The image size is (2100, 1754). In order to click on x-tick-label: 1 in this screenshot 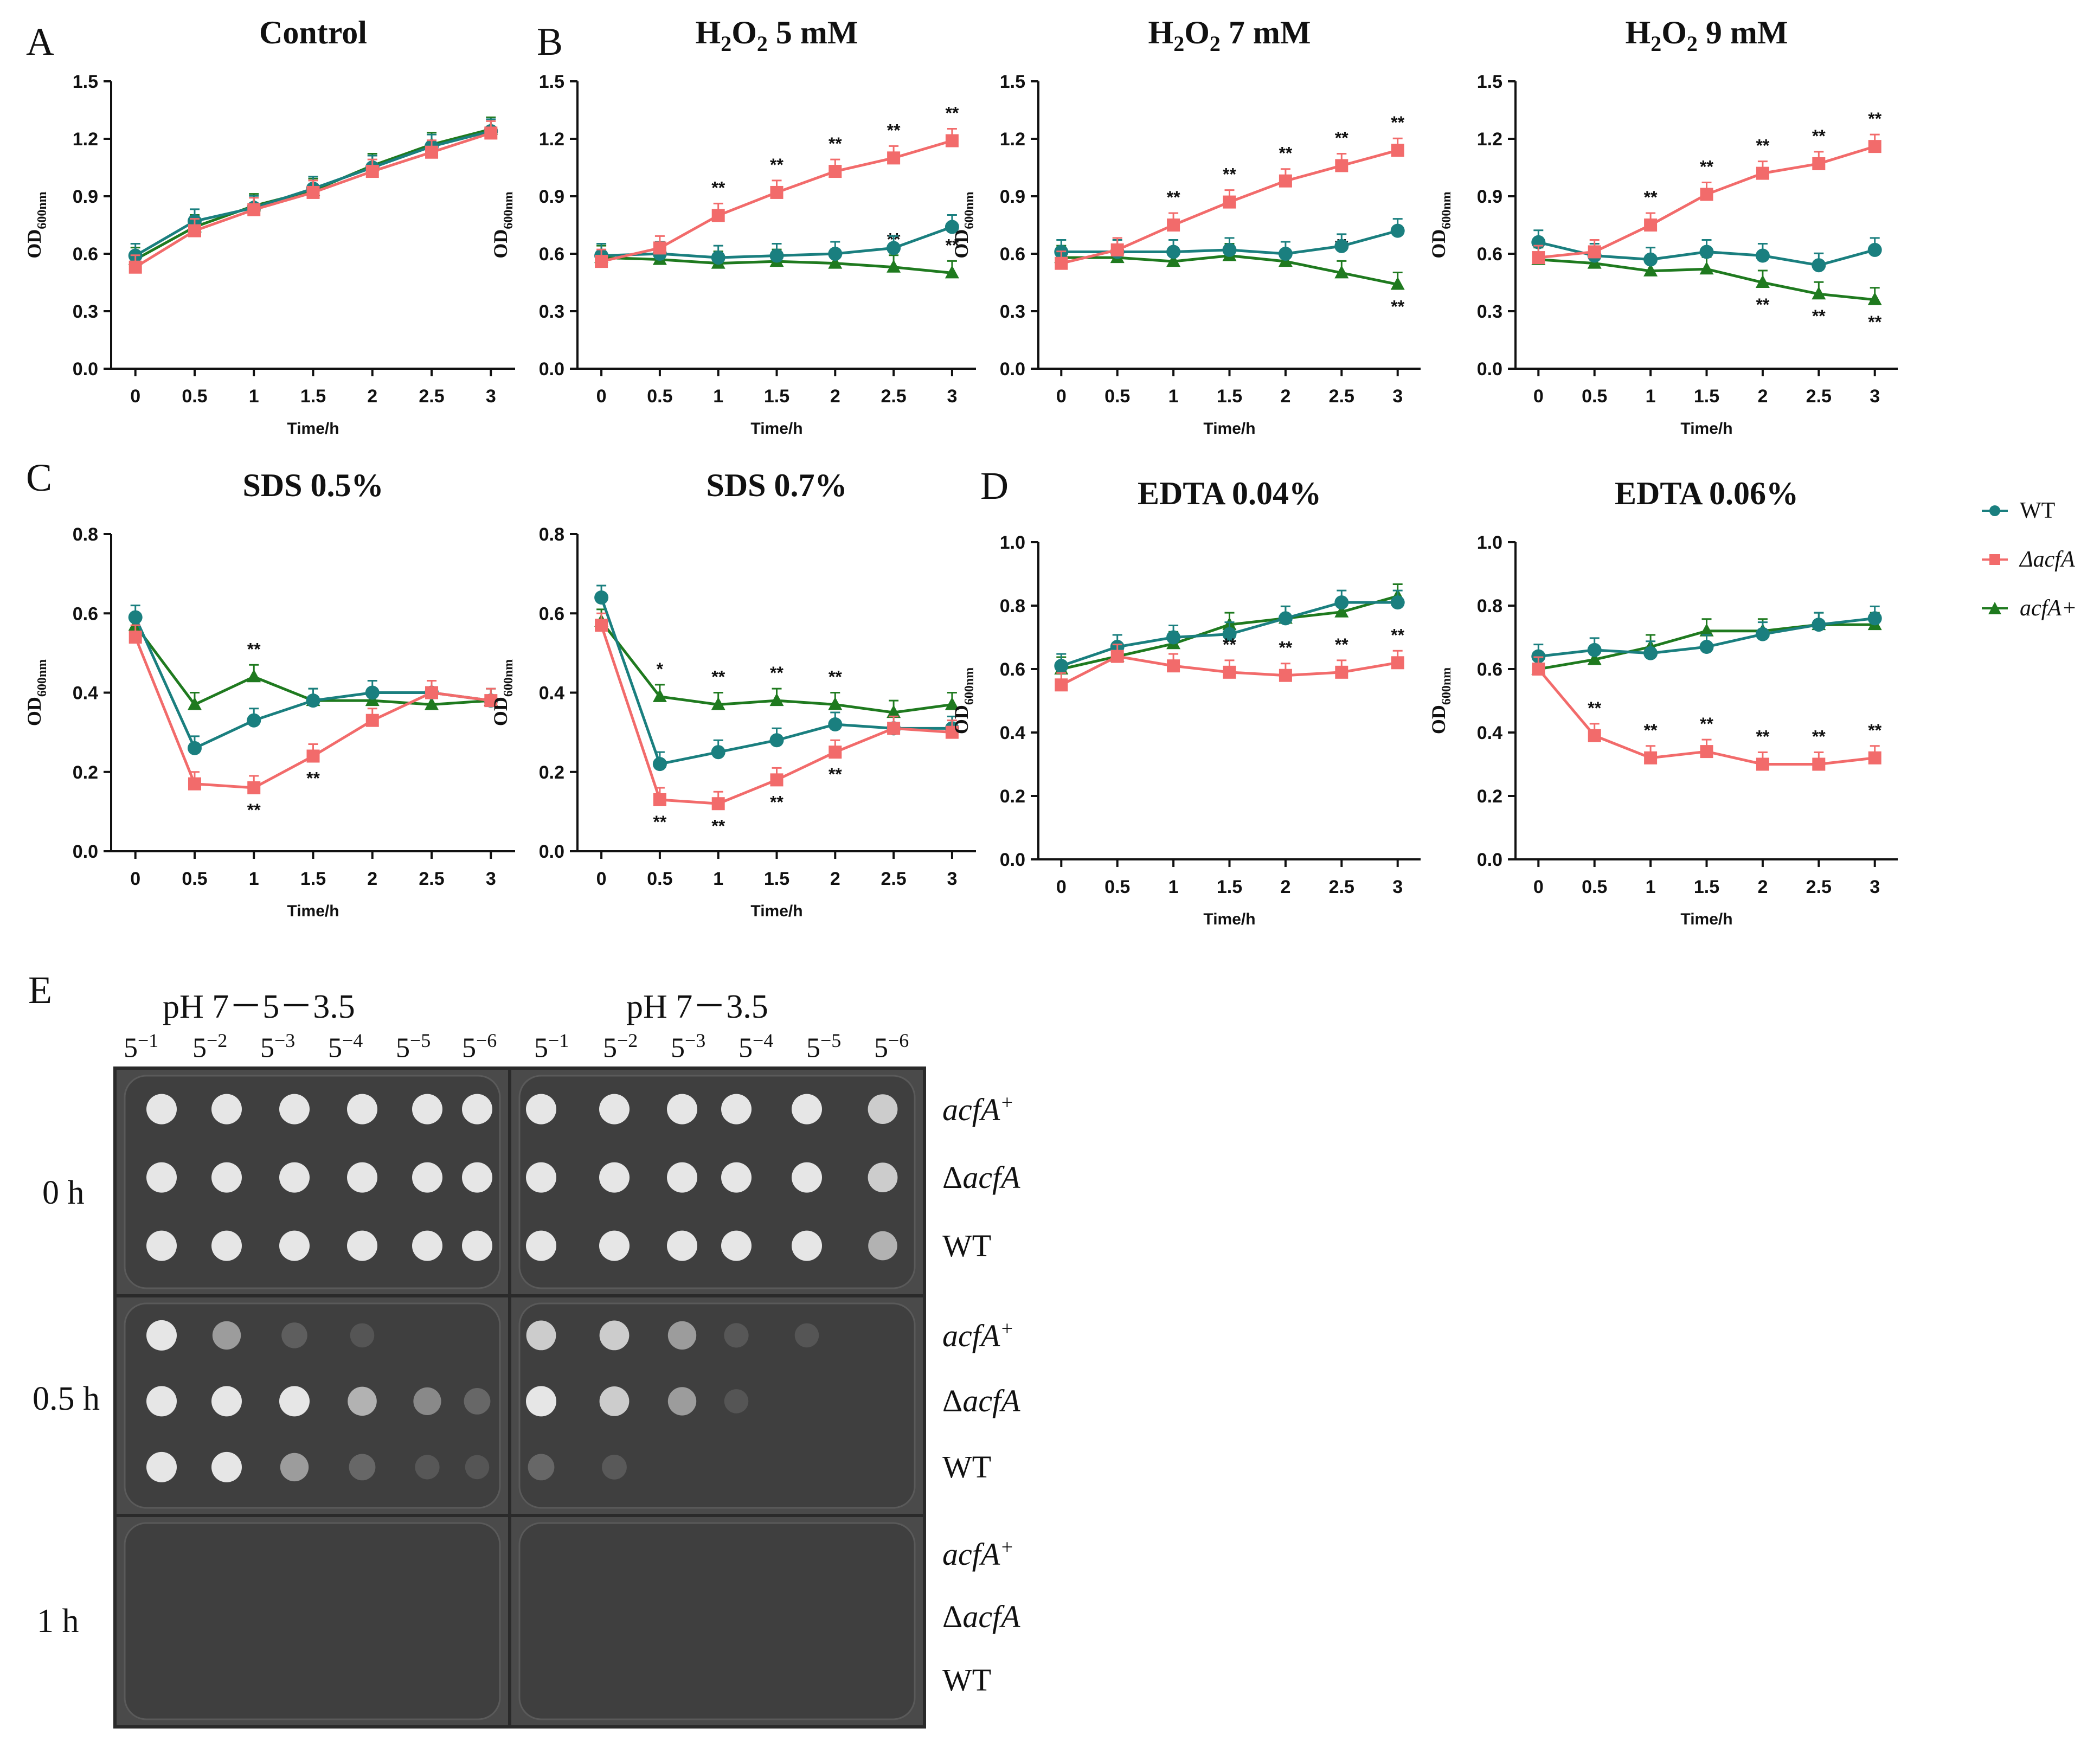, I will do `click(718, 396)`.